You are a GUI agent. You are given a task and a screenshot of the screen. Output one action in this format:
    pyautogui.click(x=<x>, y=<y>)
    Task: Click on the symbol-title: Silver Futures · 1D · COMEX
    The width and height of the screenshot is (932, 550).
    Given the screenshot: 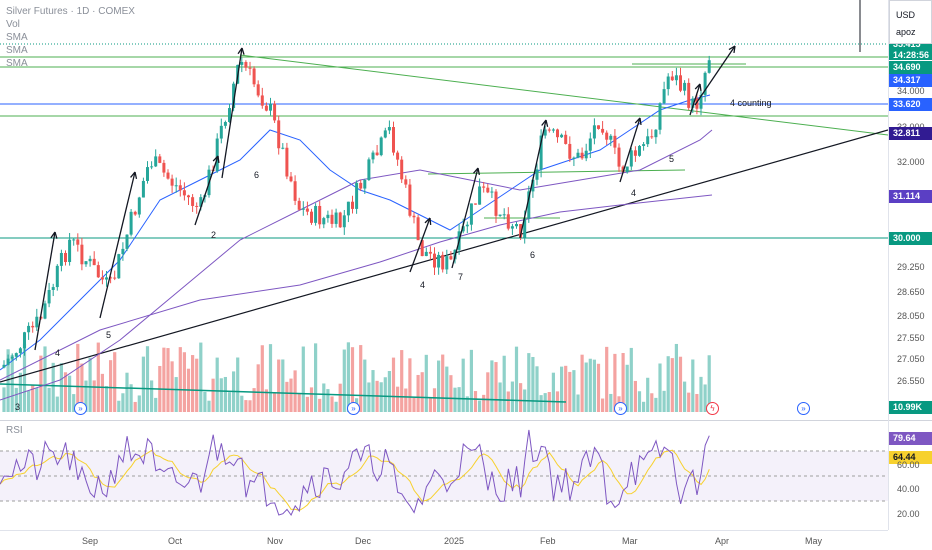 What is the action you would take?
    pyautogui.click(x=70, y=11)
    